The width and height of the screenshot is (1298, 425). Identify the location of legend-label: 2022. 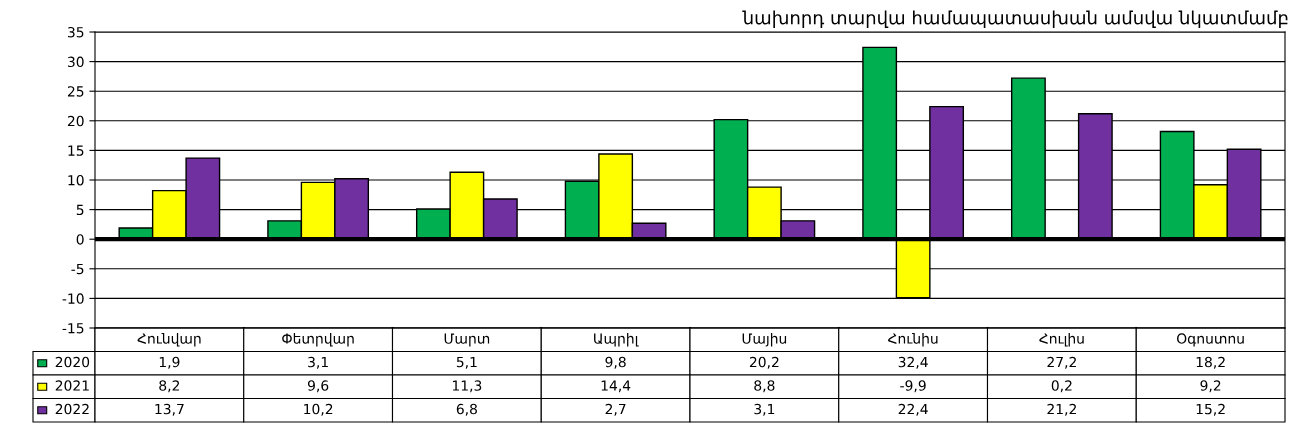
(72, 409).